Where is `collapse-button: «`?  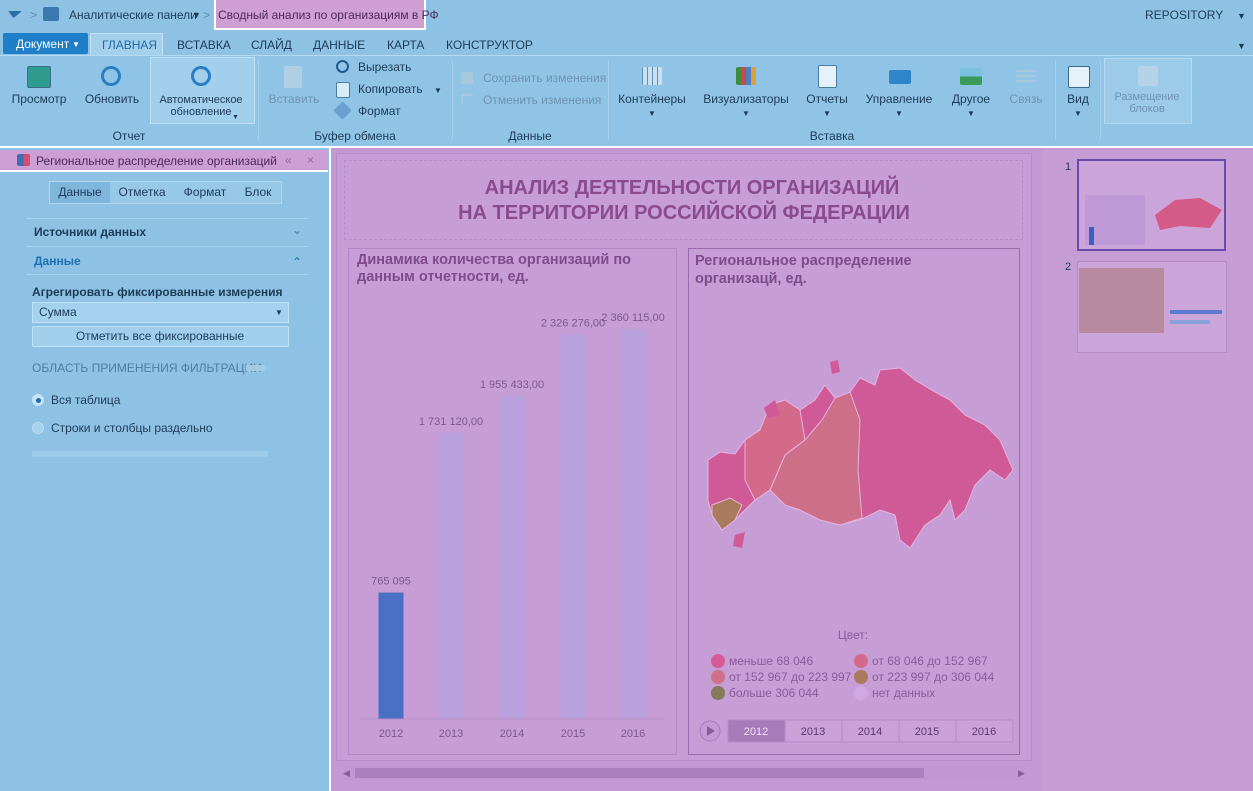
collapse-button: « is located at coordinates (288, 160).